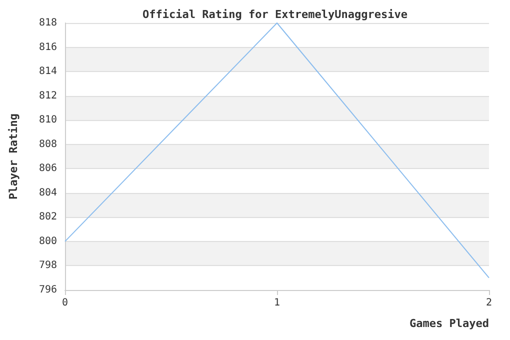  Describe the element at coordinates (275, 14) in the screenshot. I see `chart-title: Official Rating for ExtremelyUnaggresive` at that location.